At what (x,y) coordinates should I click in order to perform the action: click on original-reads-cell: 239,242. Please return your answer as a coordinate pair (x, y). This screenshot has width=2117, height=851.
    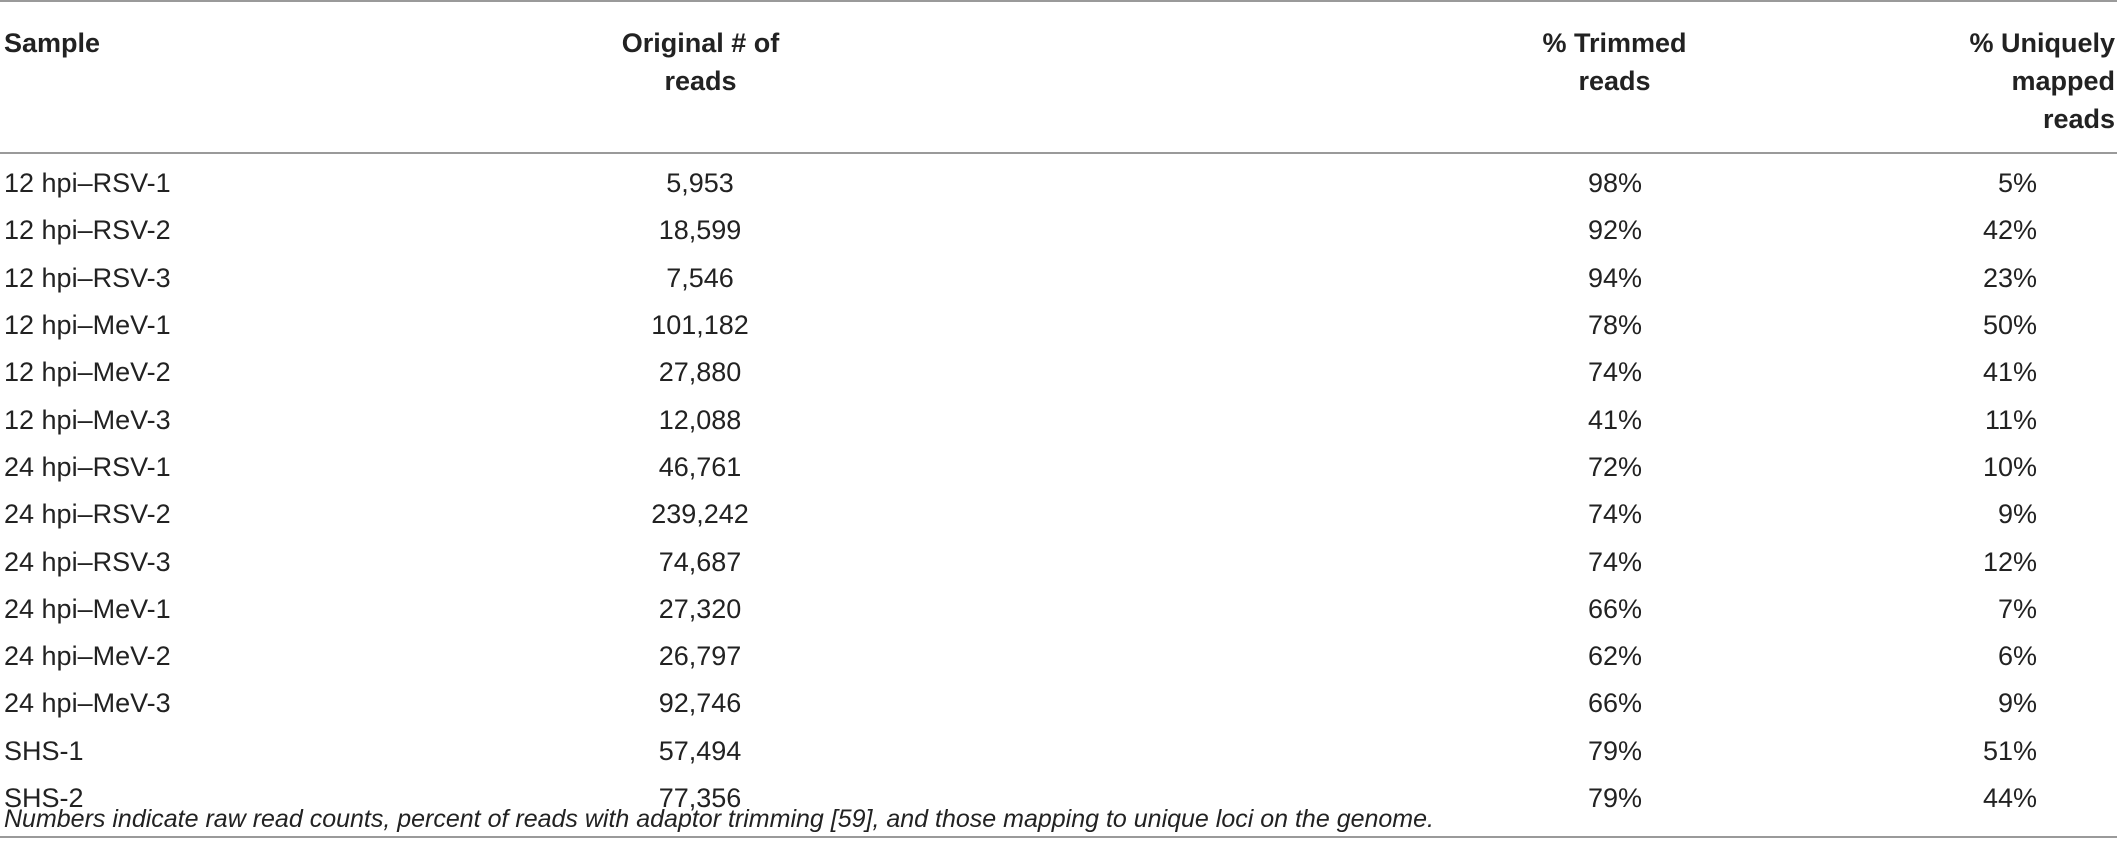
    Looking at the image, I should click on (700, 514).